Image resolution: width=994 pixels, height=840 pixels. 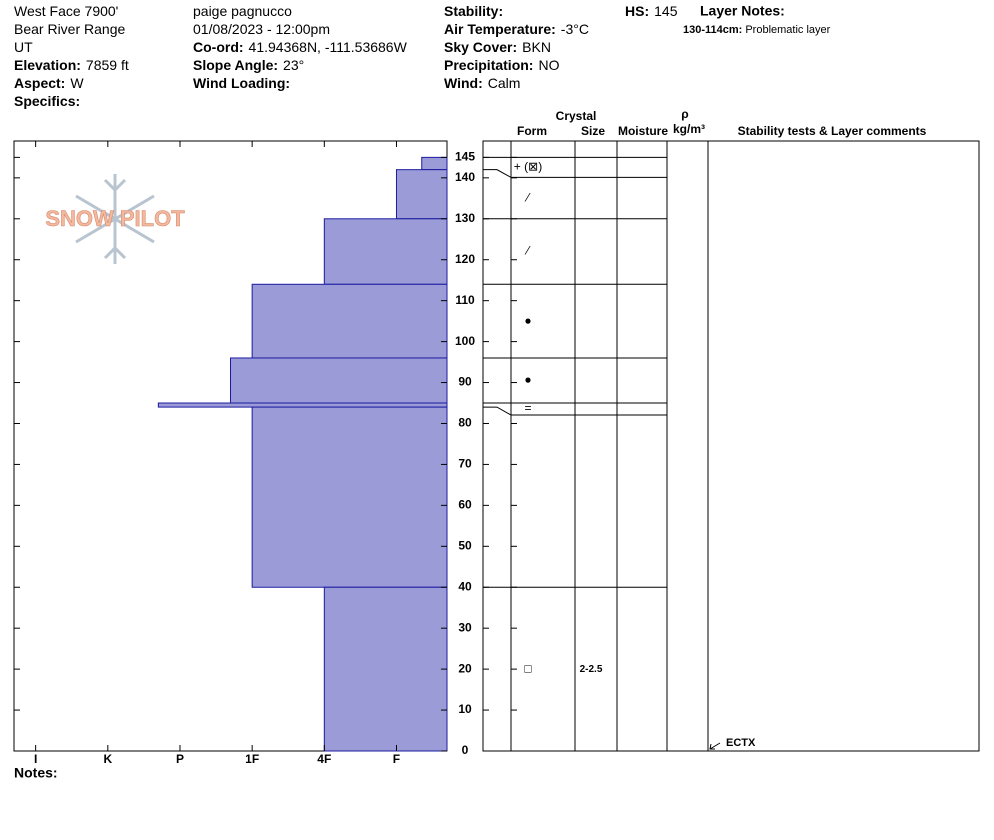 I want to click on y-tick-label: 120, so click(x=465, y=259).